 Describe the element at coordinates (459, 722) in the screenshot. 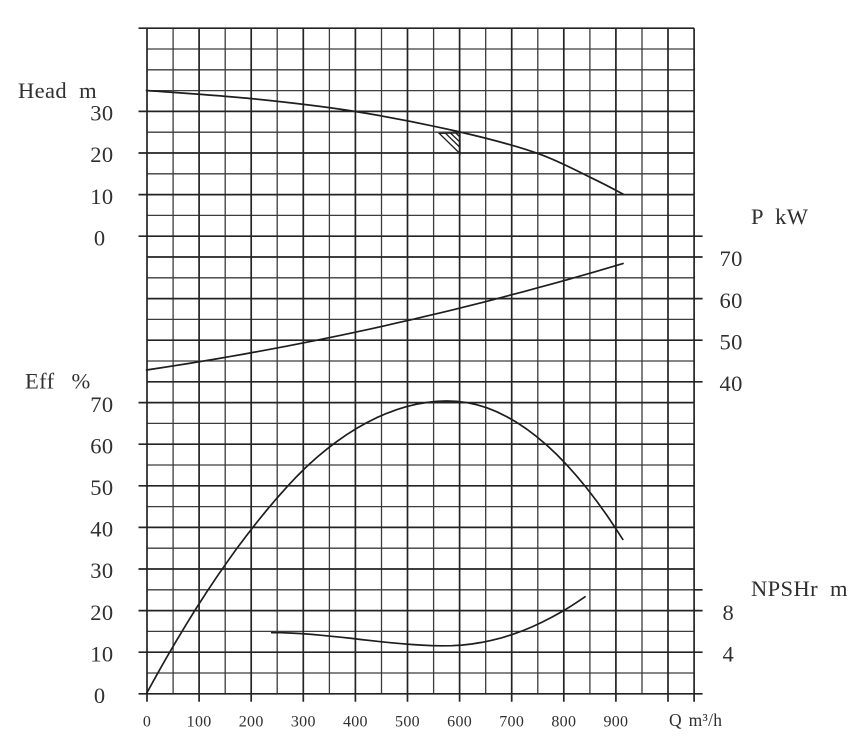

I see `svg-text: 600` at that location.